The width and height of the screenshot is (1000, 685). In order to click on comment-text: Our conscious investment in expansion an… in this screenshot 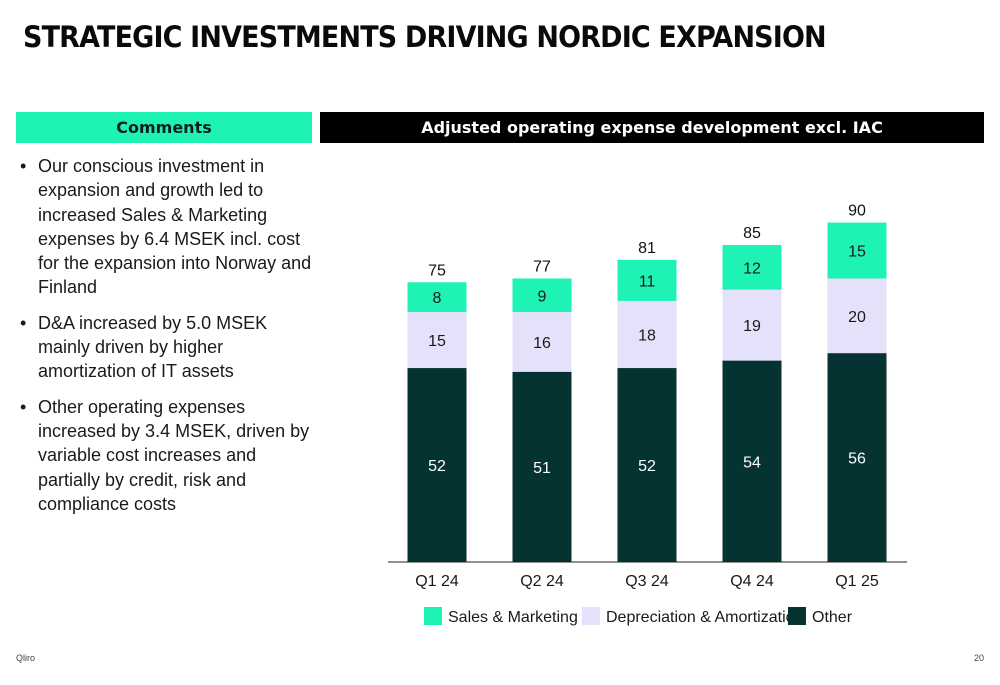, I will do `click(175, 227)`.